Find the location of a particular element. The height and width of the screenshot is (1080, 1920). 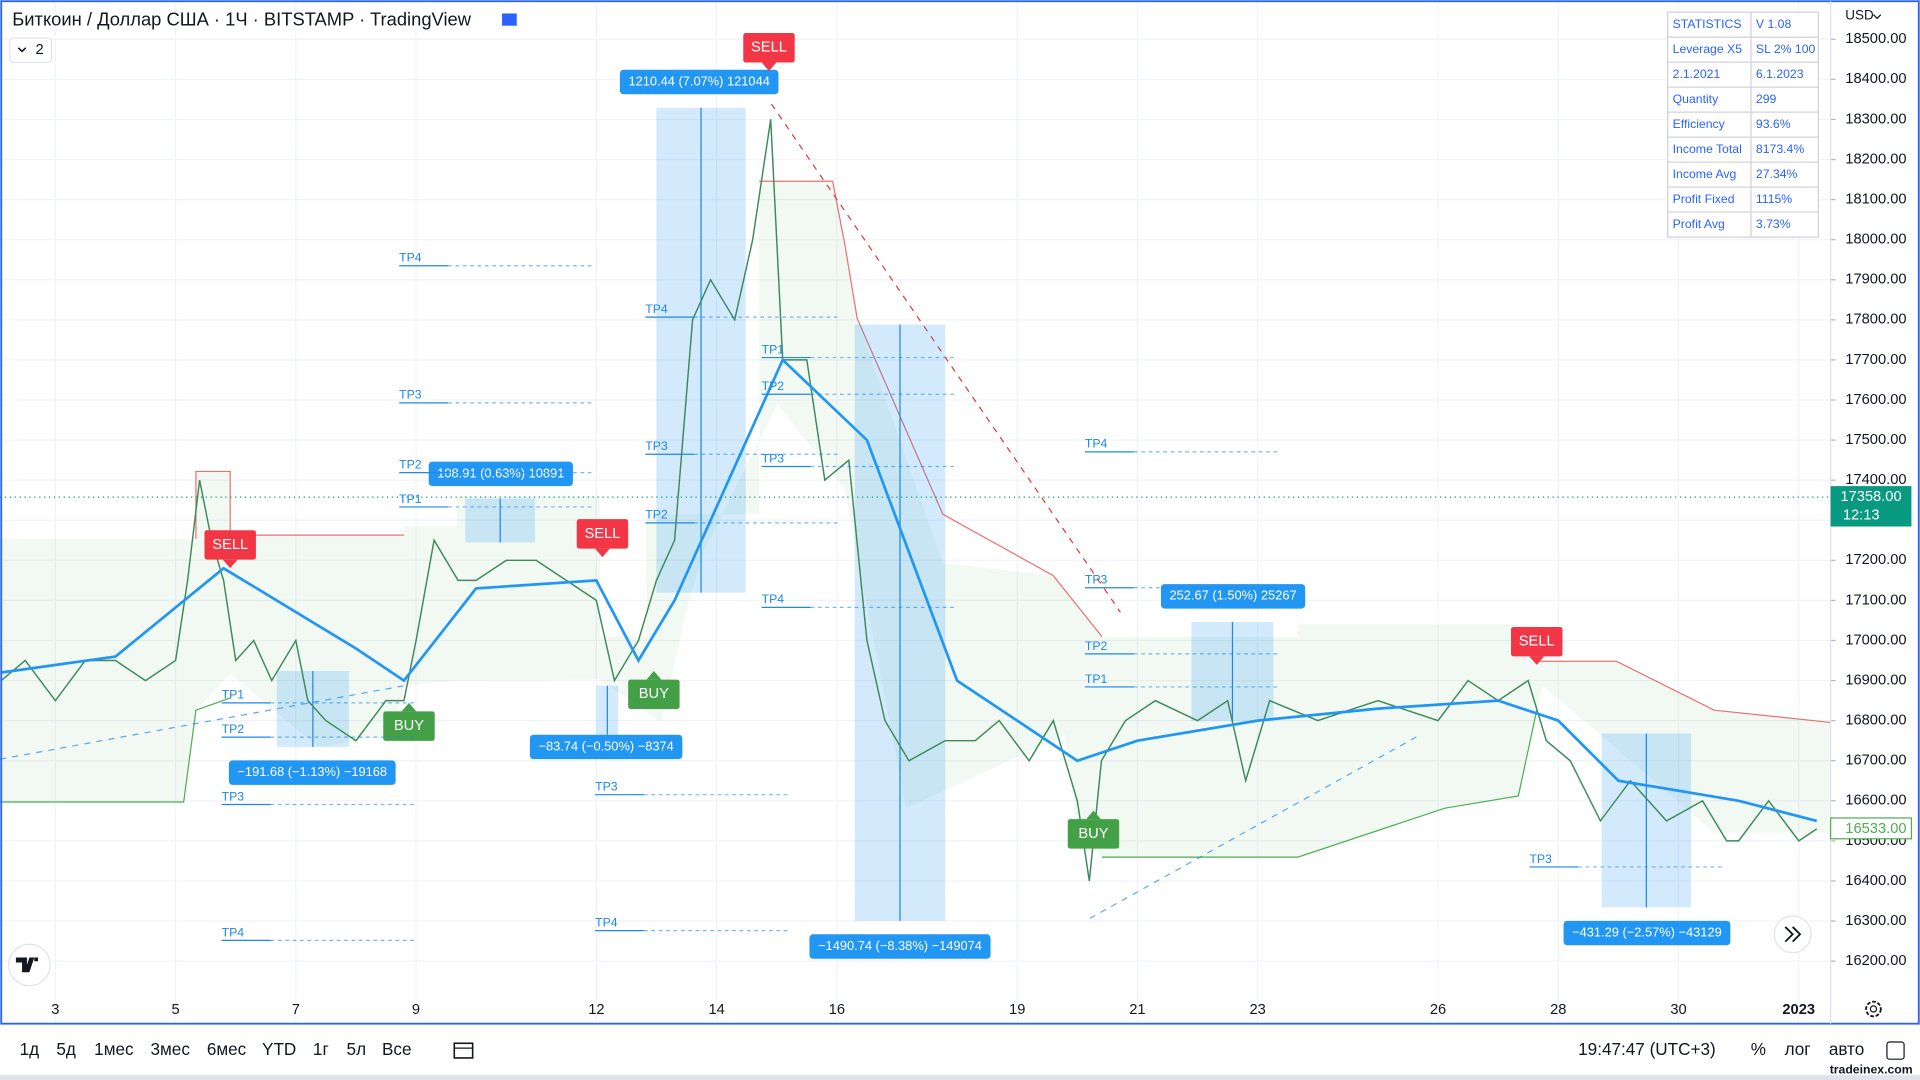

x-tick-label: 30 is located at coordinates (1678, 1010).